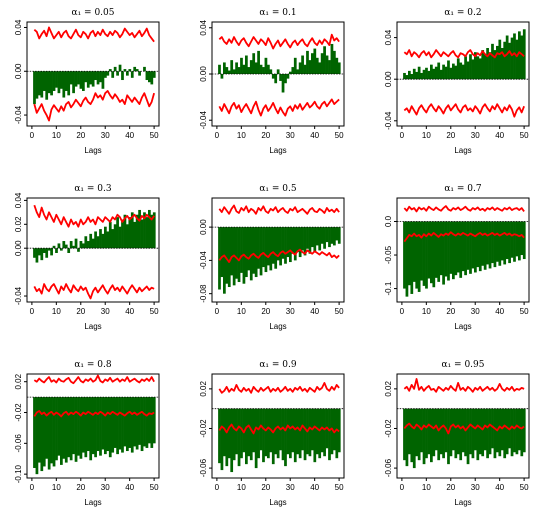  What do you see at coordinates (87, 257) in the screenshot?
I see `acf-panel-4: α₁ = 0.3 0 10 20 30 40 50 Lags 0.04 0.02 0.00 -0.04` at bounding box center [87, 257].